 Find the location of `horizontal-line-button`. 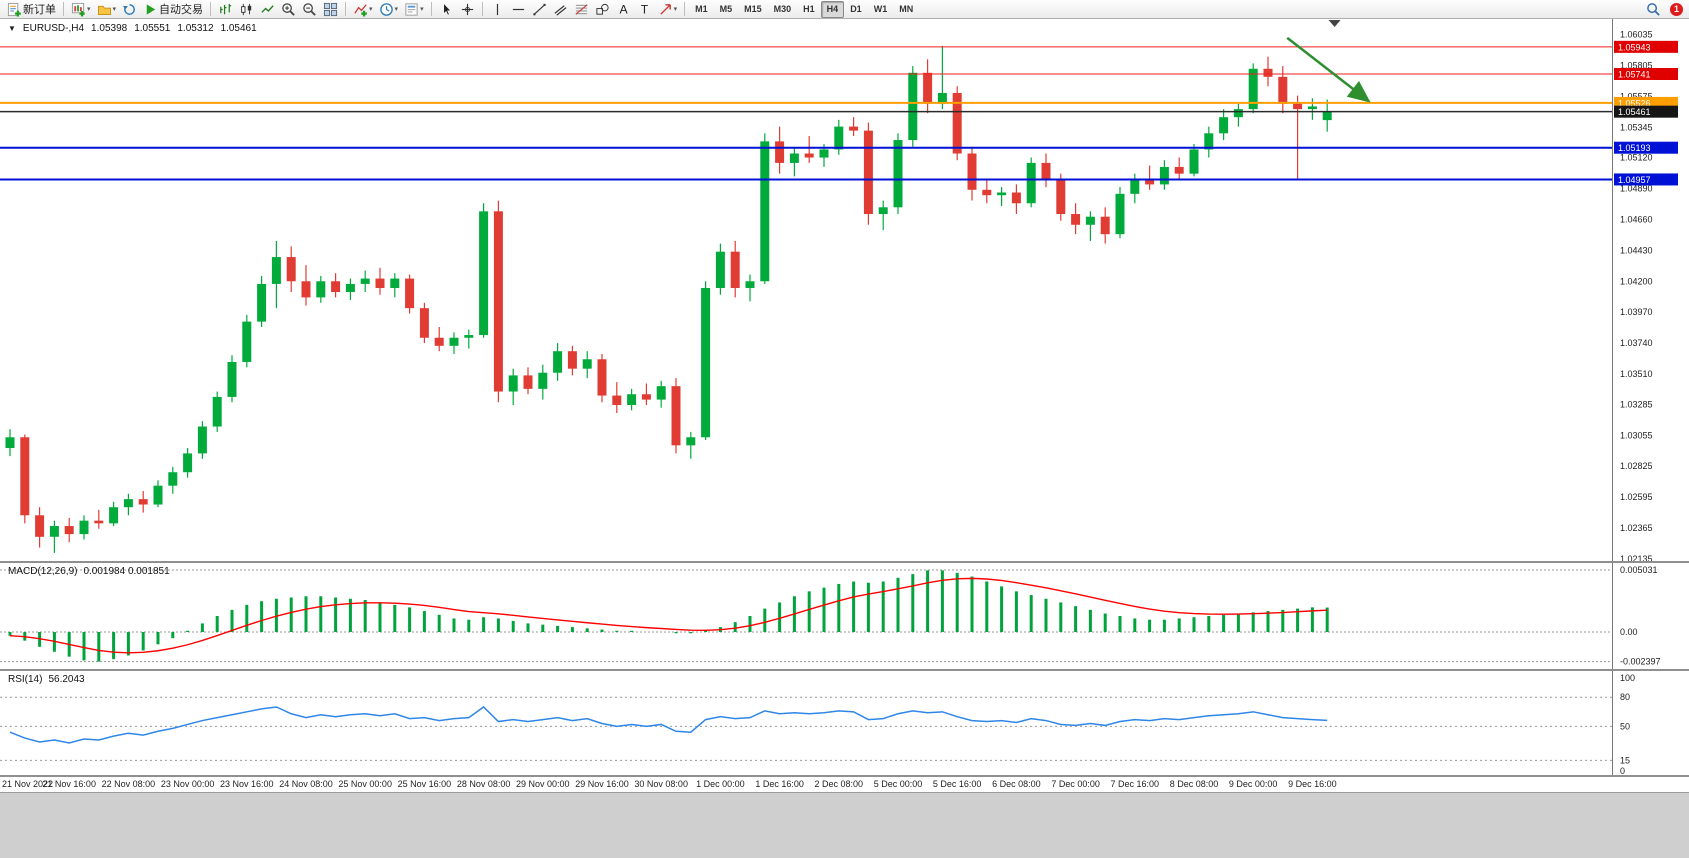

horizontal-line-button is located at coordinates (518, 9).